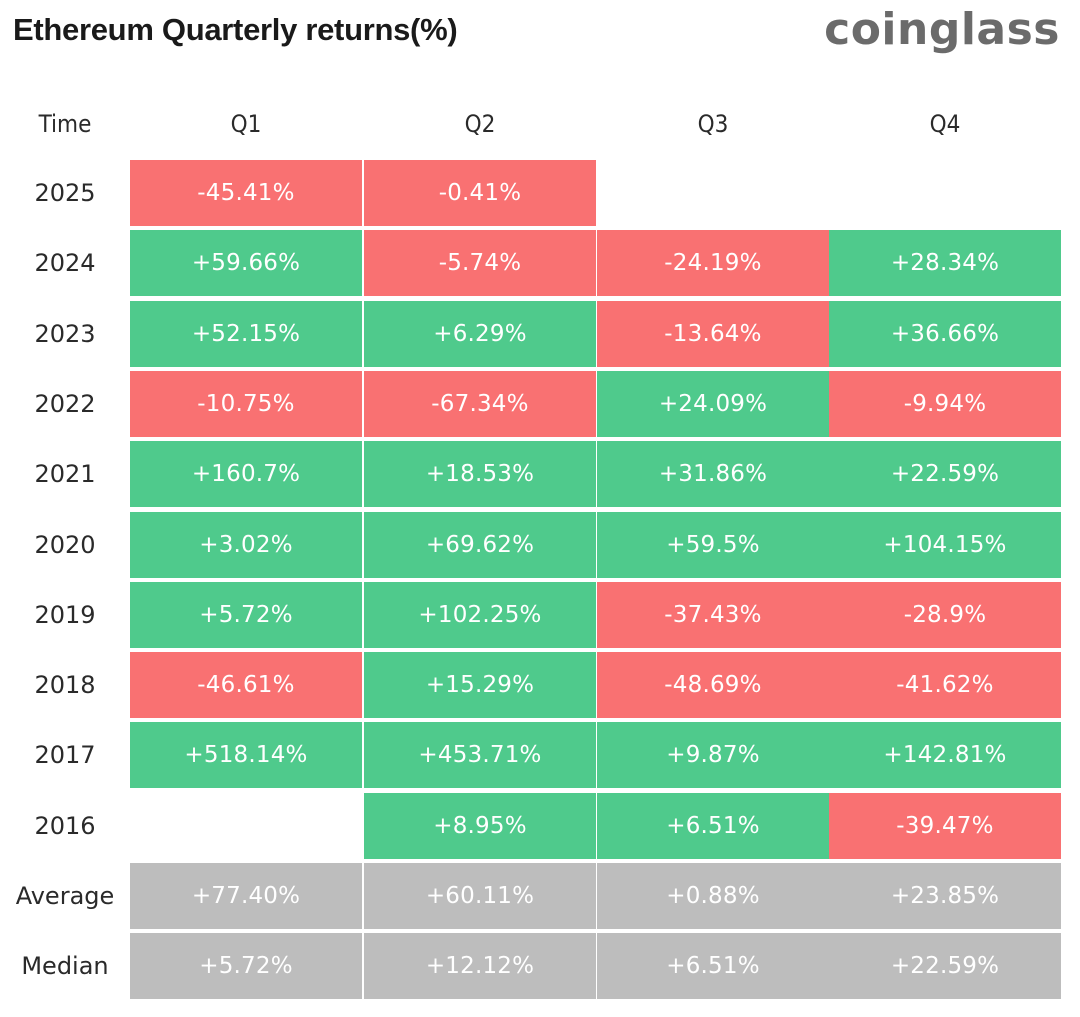  Describe the element at coordinates (945, 263) in the screenshot. I see `cell-2024-q4: +28.34%` at that location.